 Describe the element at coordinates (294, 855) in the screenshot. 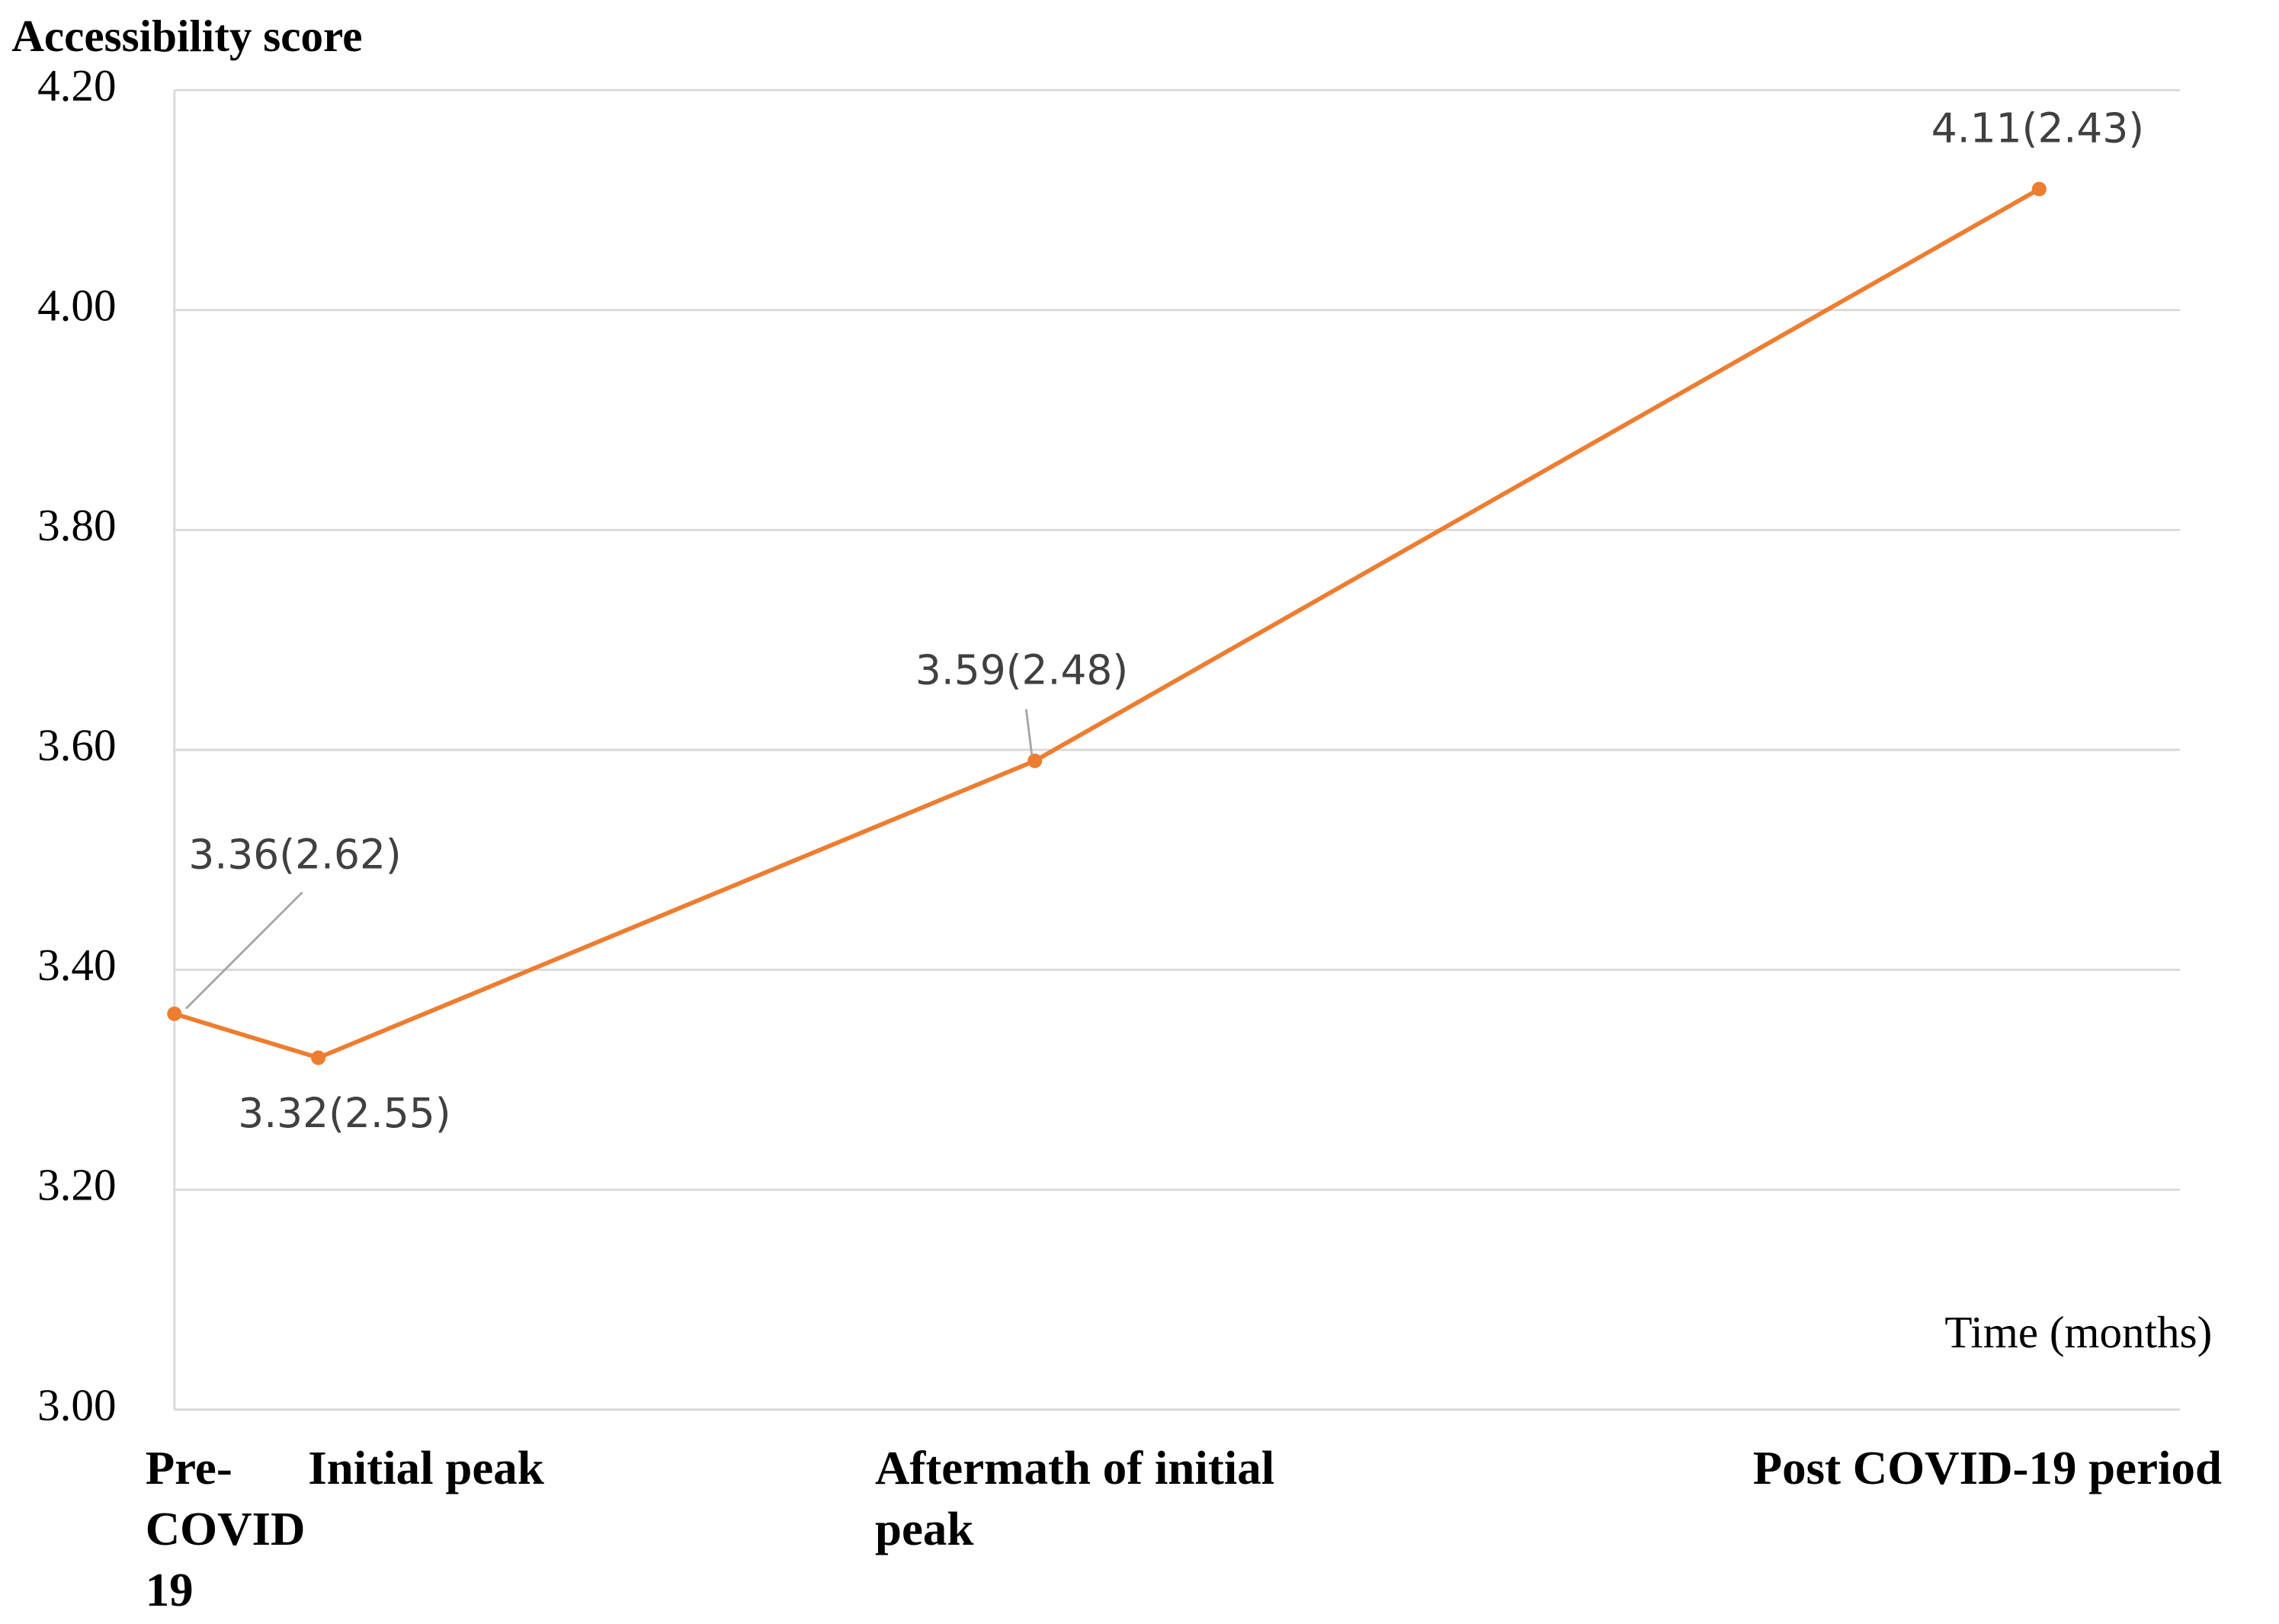

I see `data-label: 3.36(2.62)` at that location.